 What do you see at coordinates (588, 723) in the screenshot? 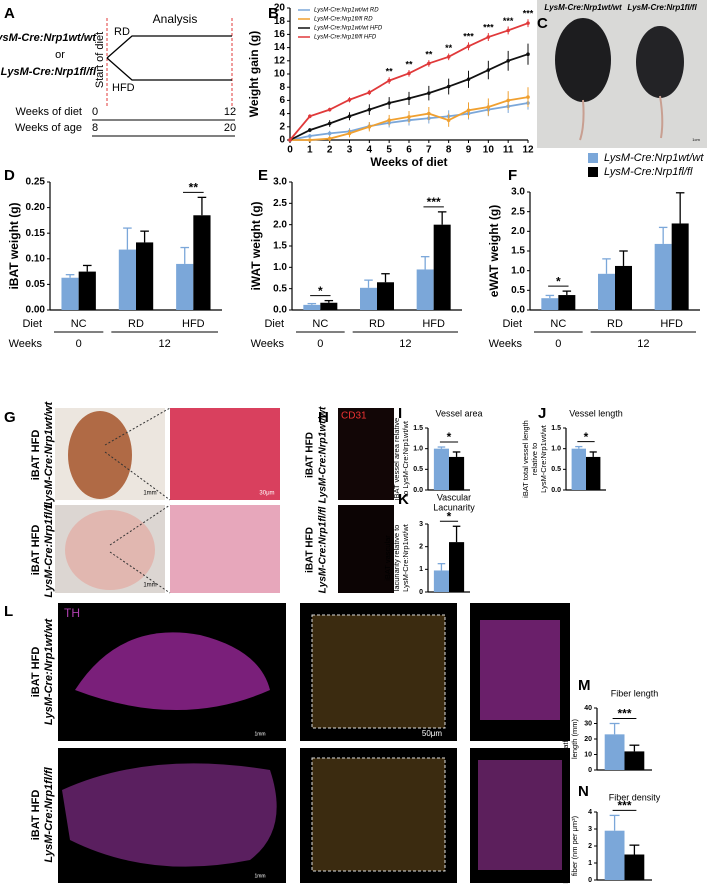
I see `y-tick-label: 30` at bounding box center [588, 723].